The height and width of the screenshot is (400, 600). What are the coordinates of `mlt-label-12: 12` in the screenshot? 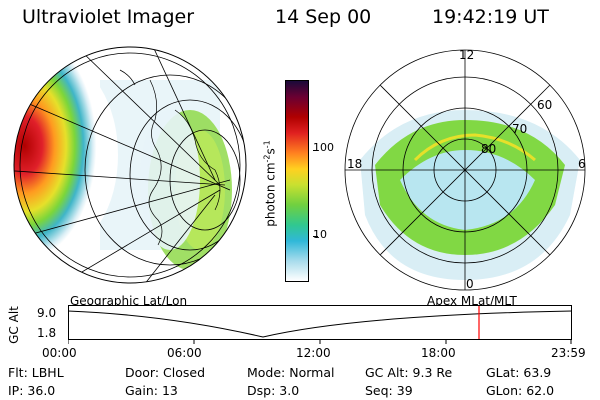 It's located at (467, 55).